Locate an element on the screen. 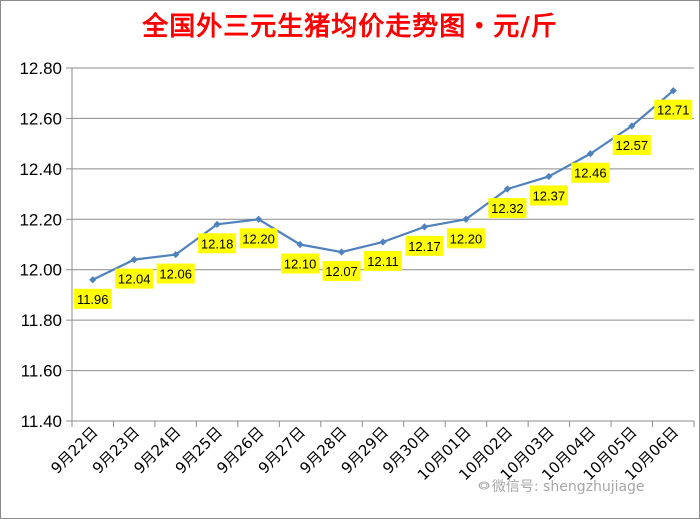 The width and height of the screenshot is (700, 519). y-tick-label: 12.80 is located at coordinates (40, 68).